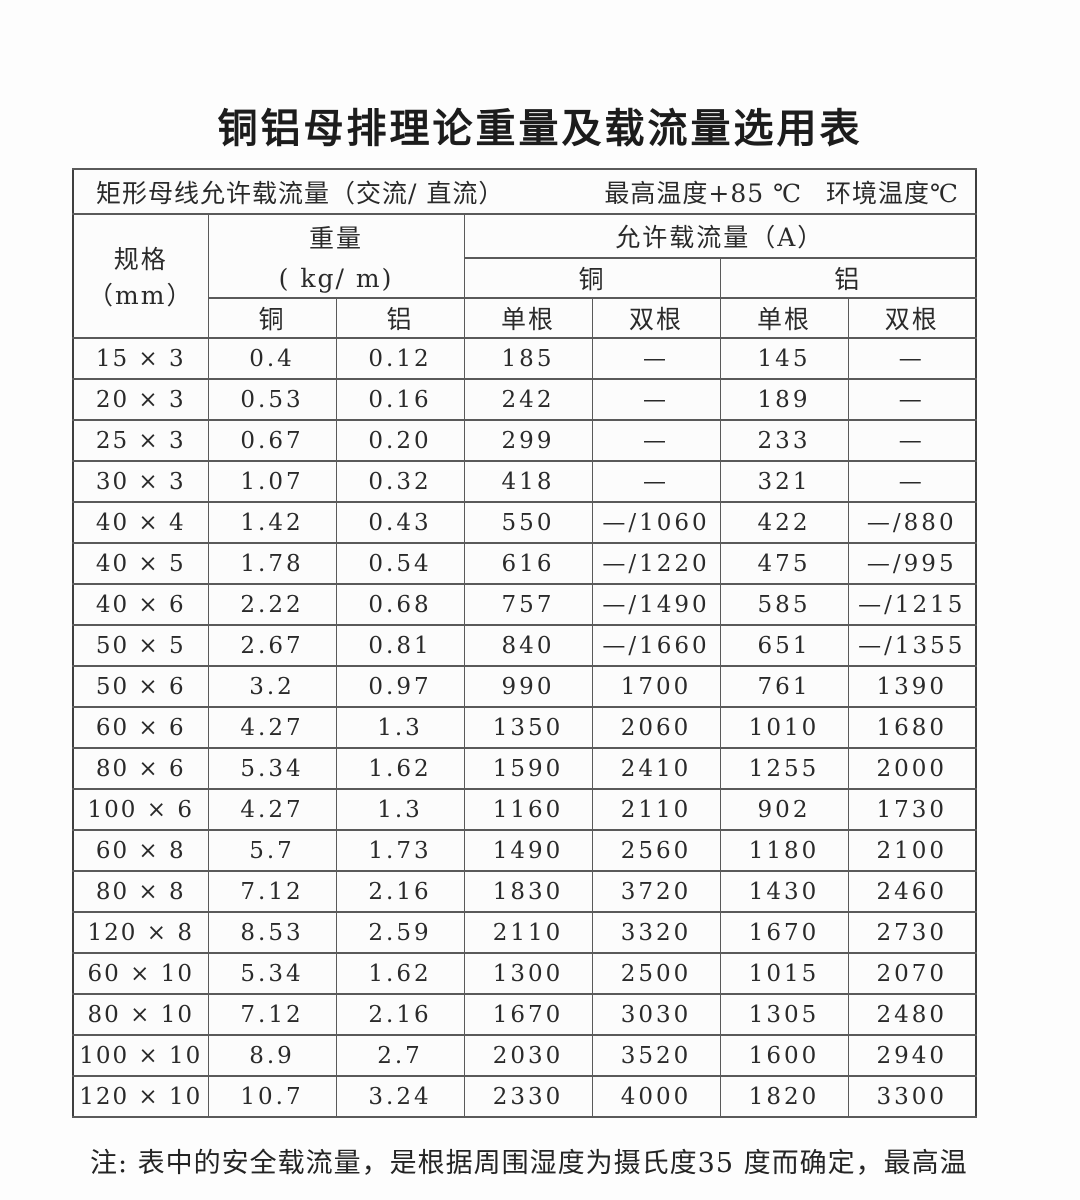  I want to click on table-row: 100 × 6 4.27 1.3 1160 2110 902 1730, so click(524, 809).